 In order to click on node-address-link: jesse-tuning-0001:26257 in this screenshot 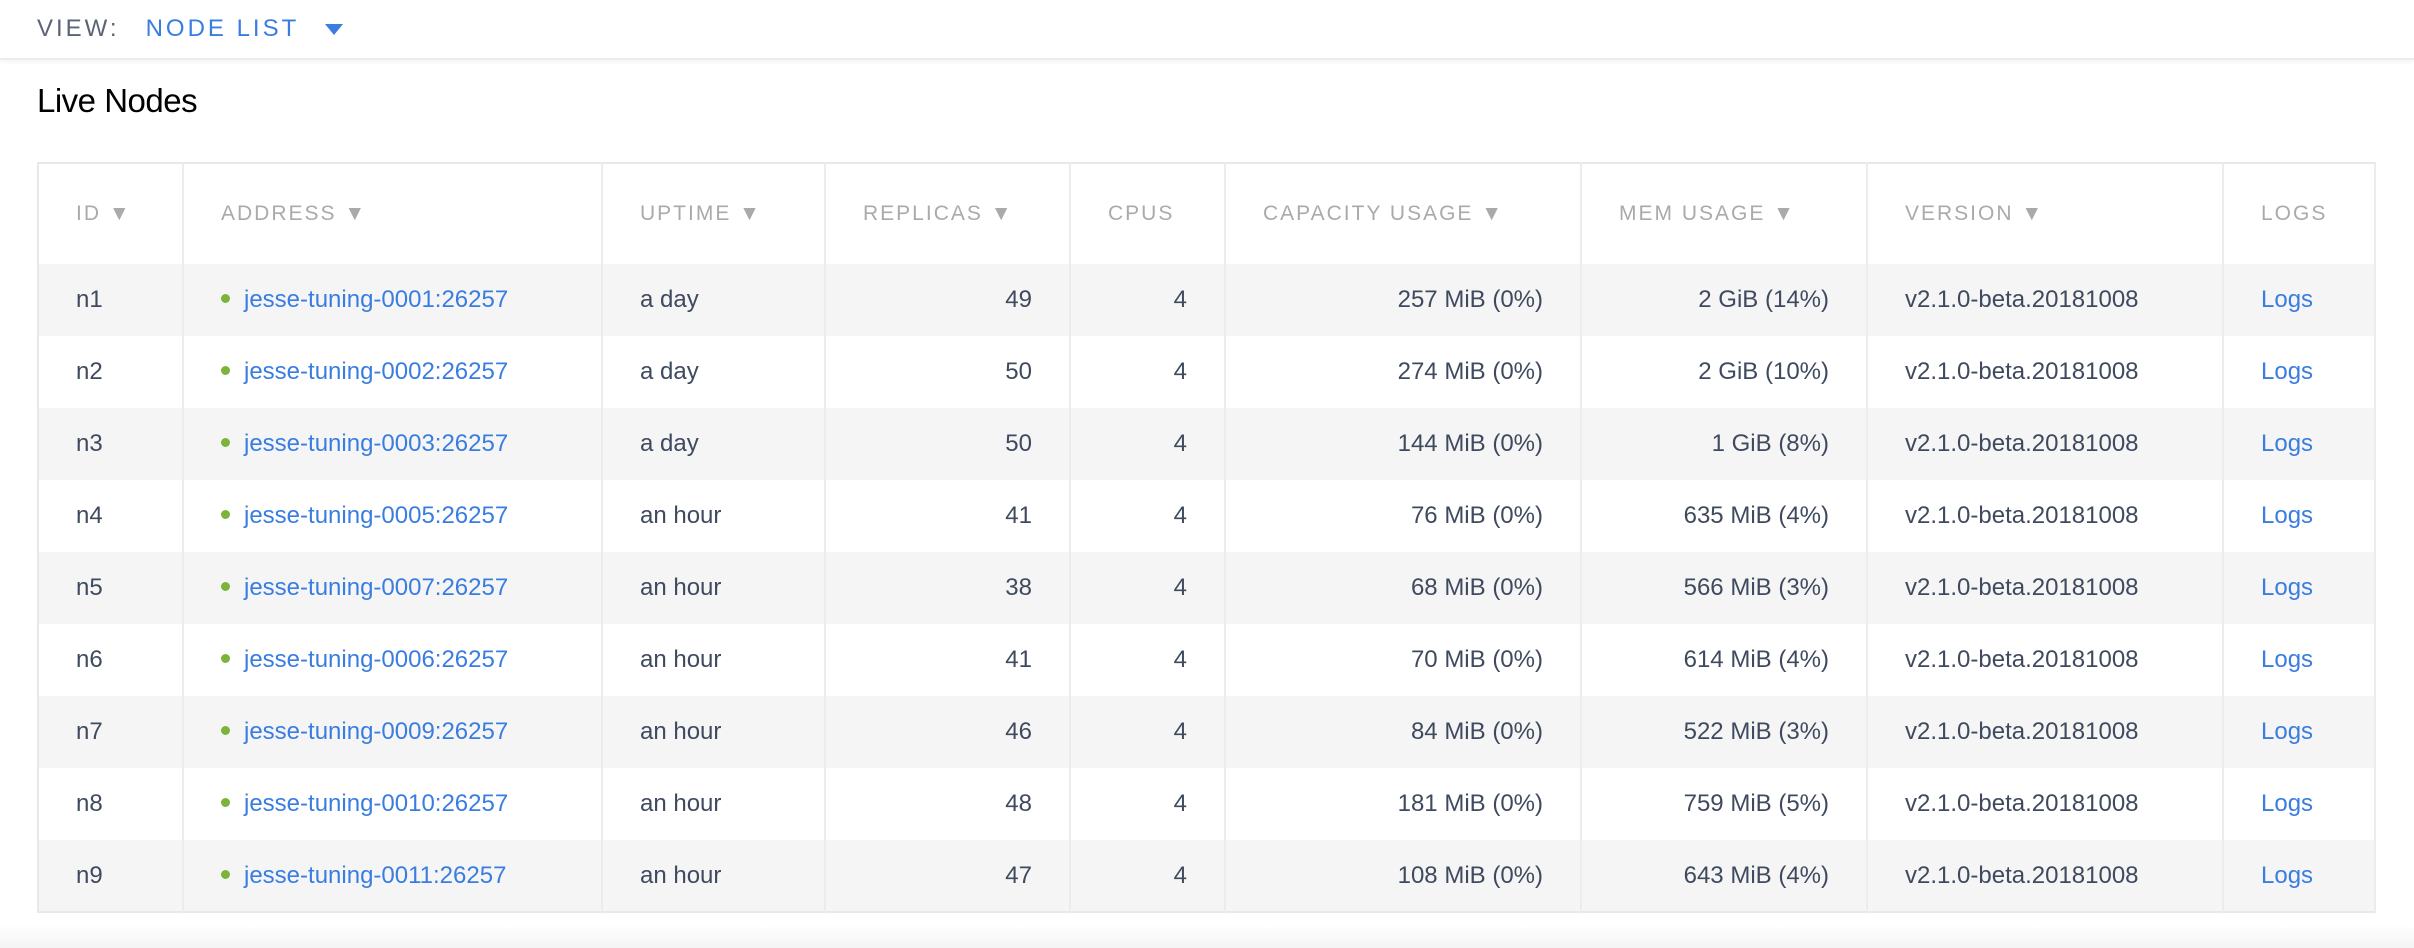, I will do `click(376, 299)`.